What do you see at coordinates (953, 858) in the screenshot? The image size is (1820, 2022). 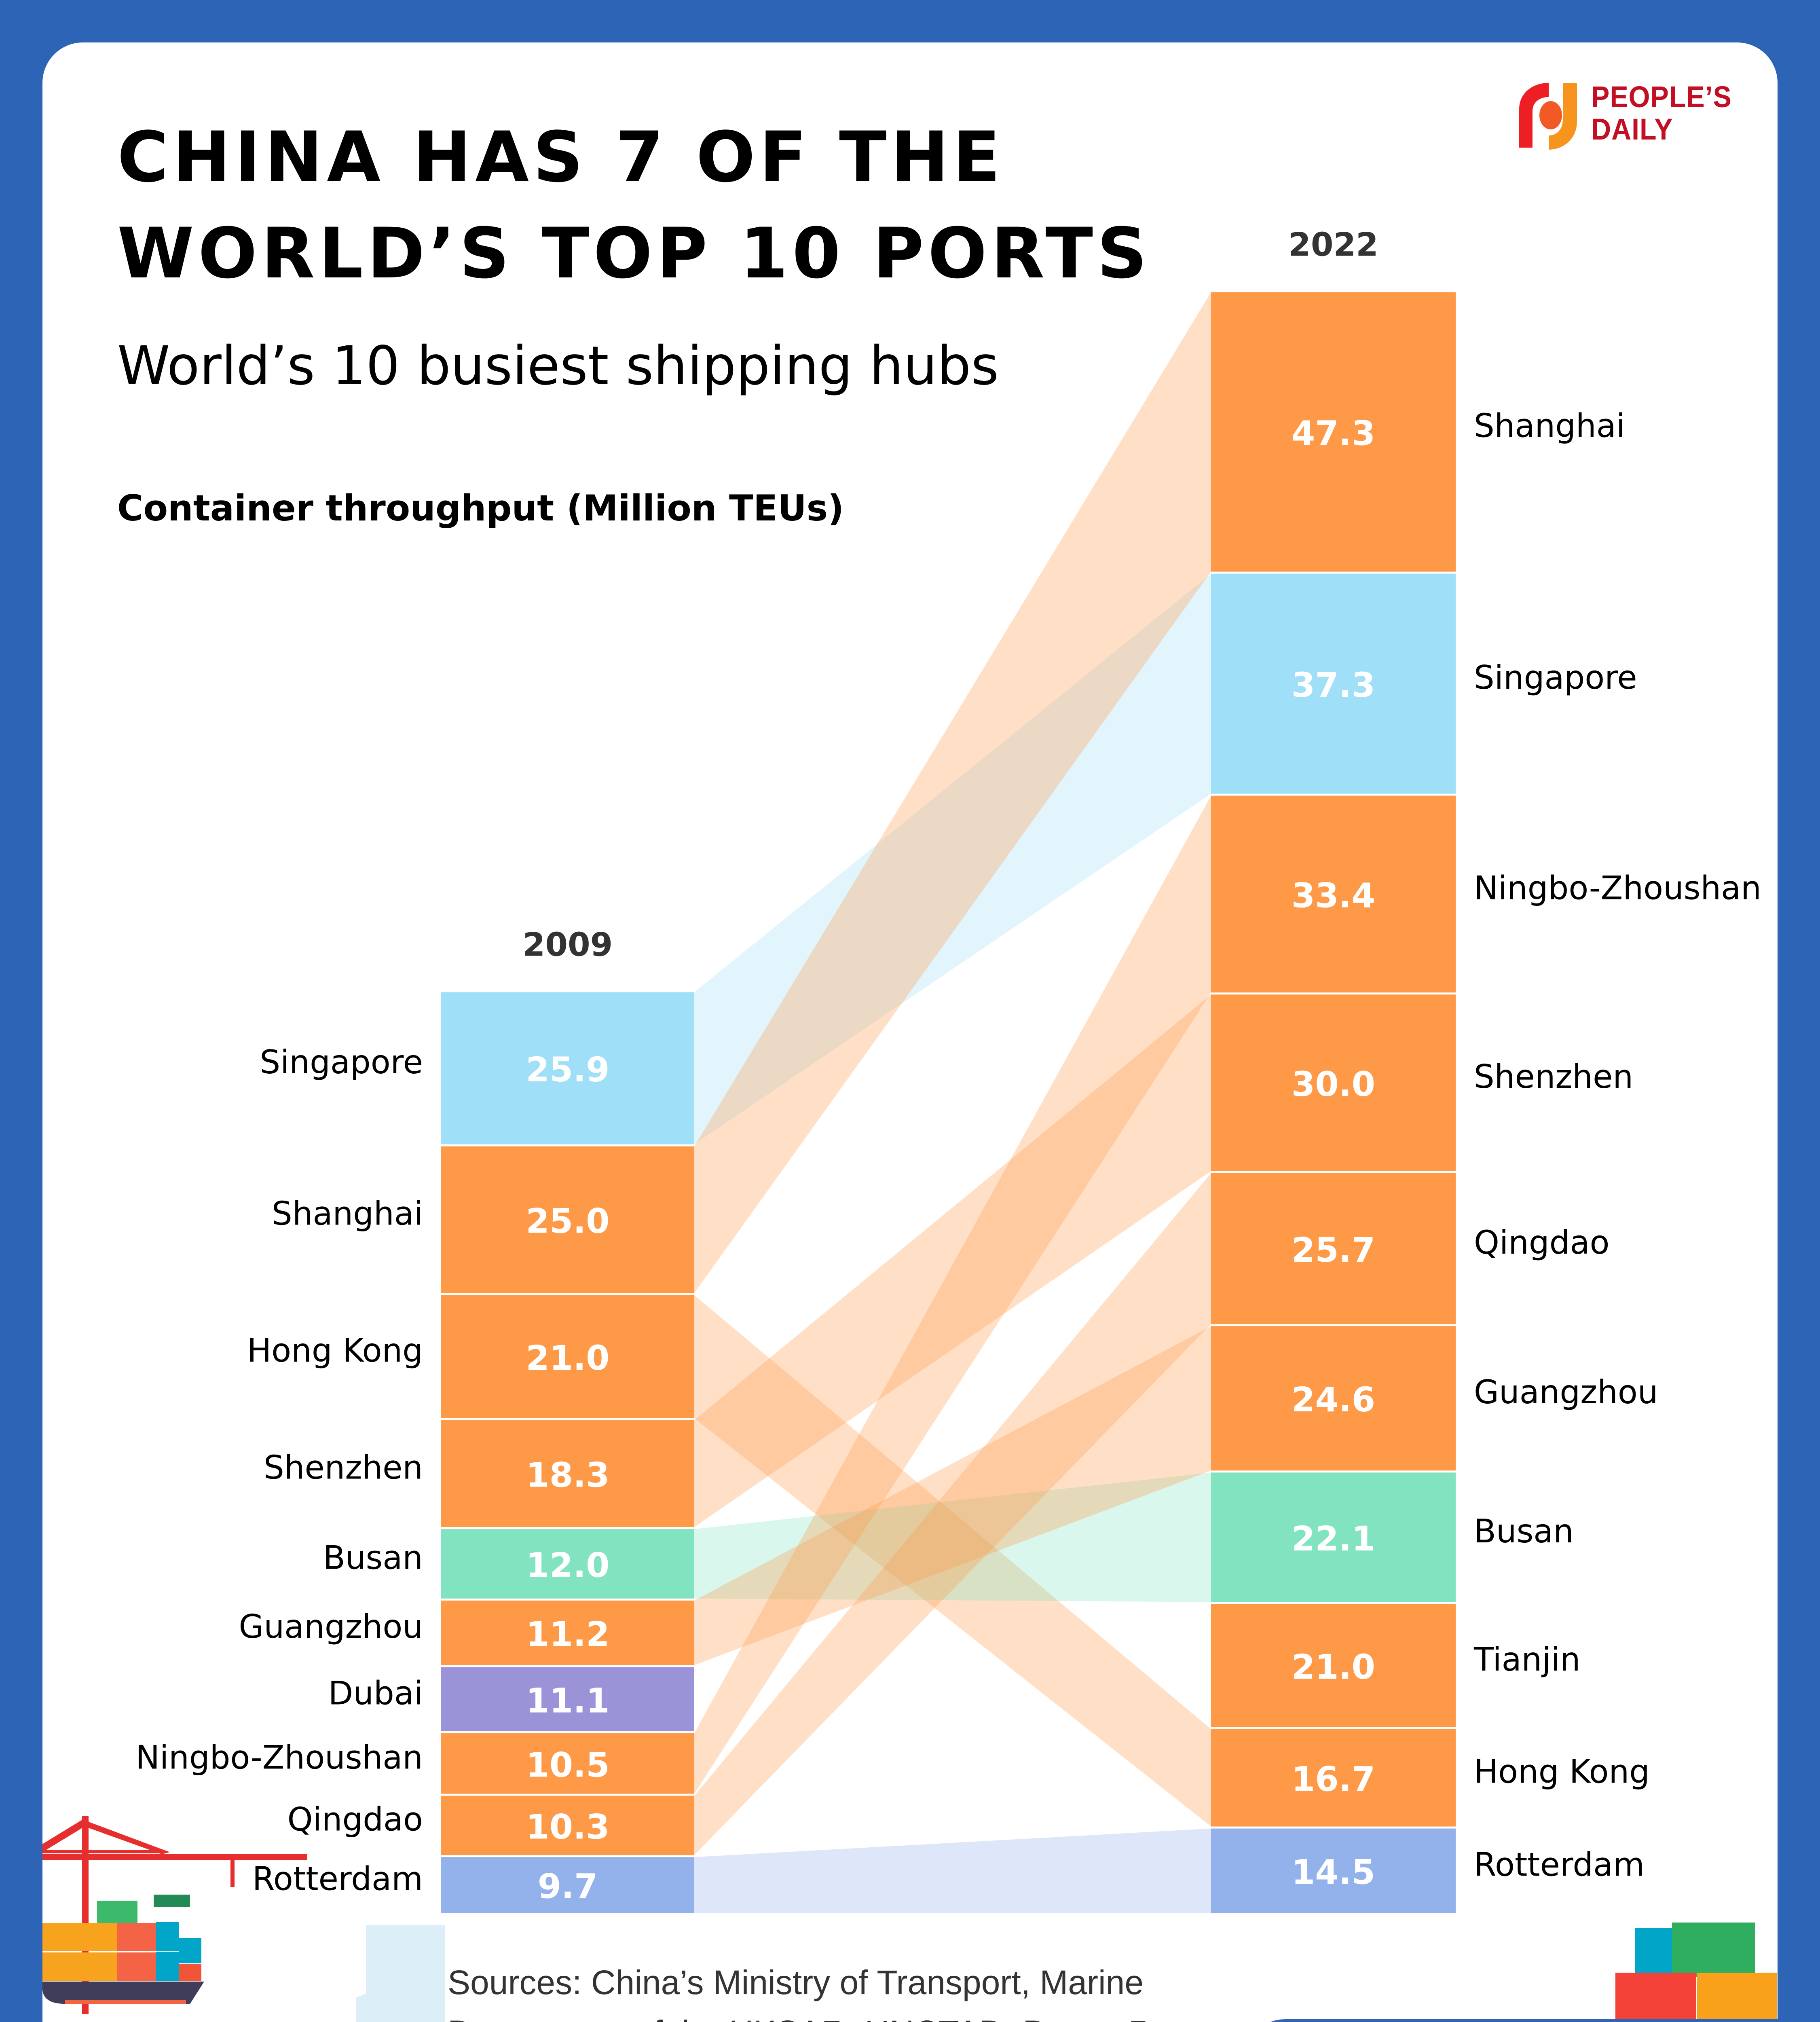 I see `flow-band-singapore` at bounding box center [953, 858].